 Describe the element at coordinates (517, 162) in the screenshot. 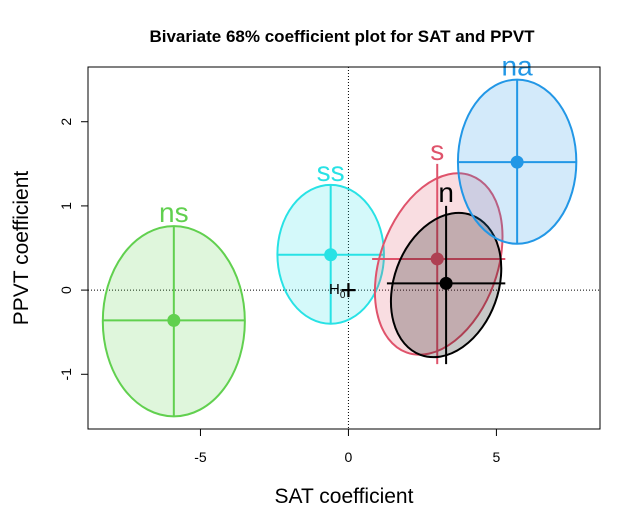

I see `center-point-na` at that location.